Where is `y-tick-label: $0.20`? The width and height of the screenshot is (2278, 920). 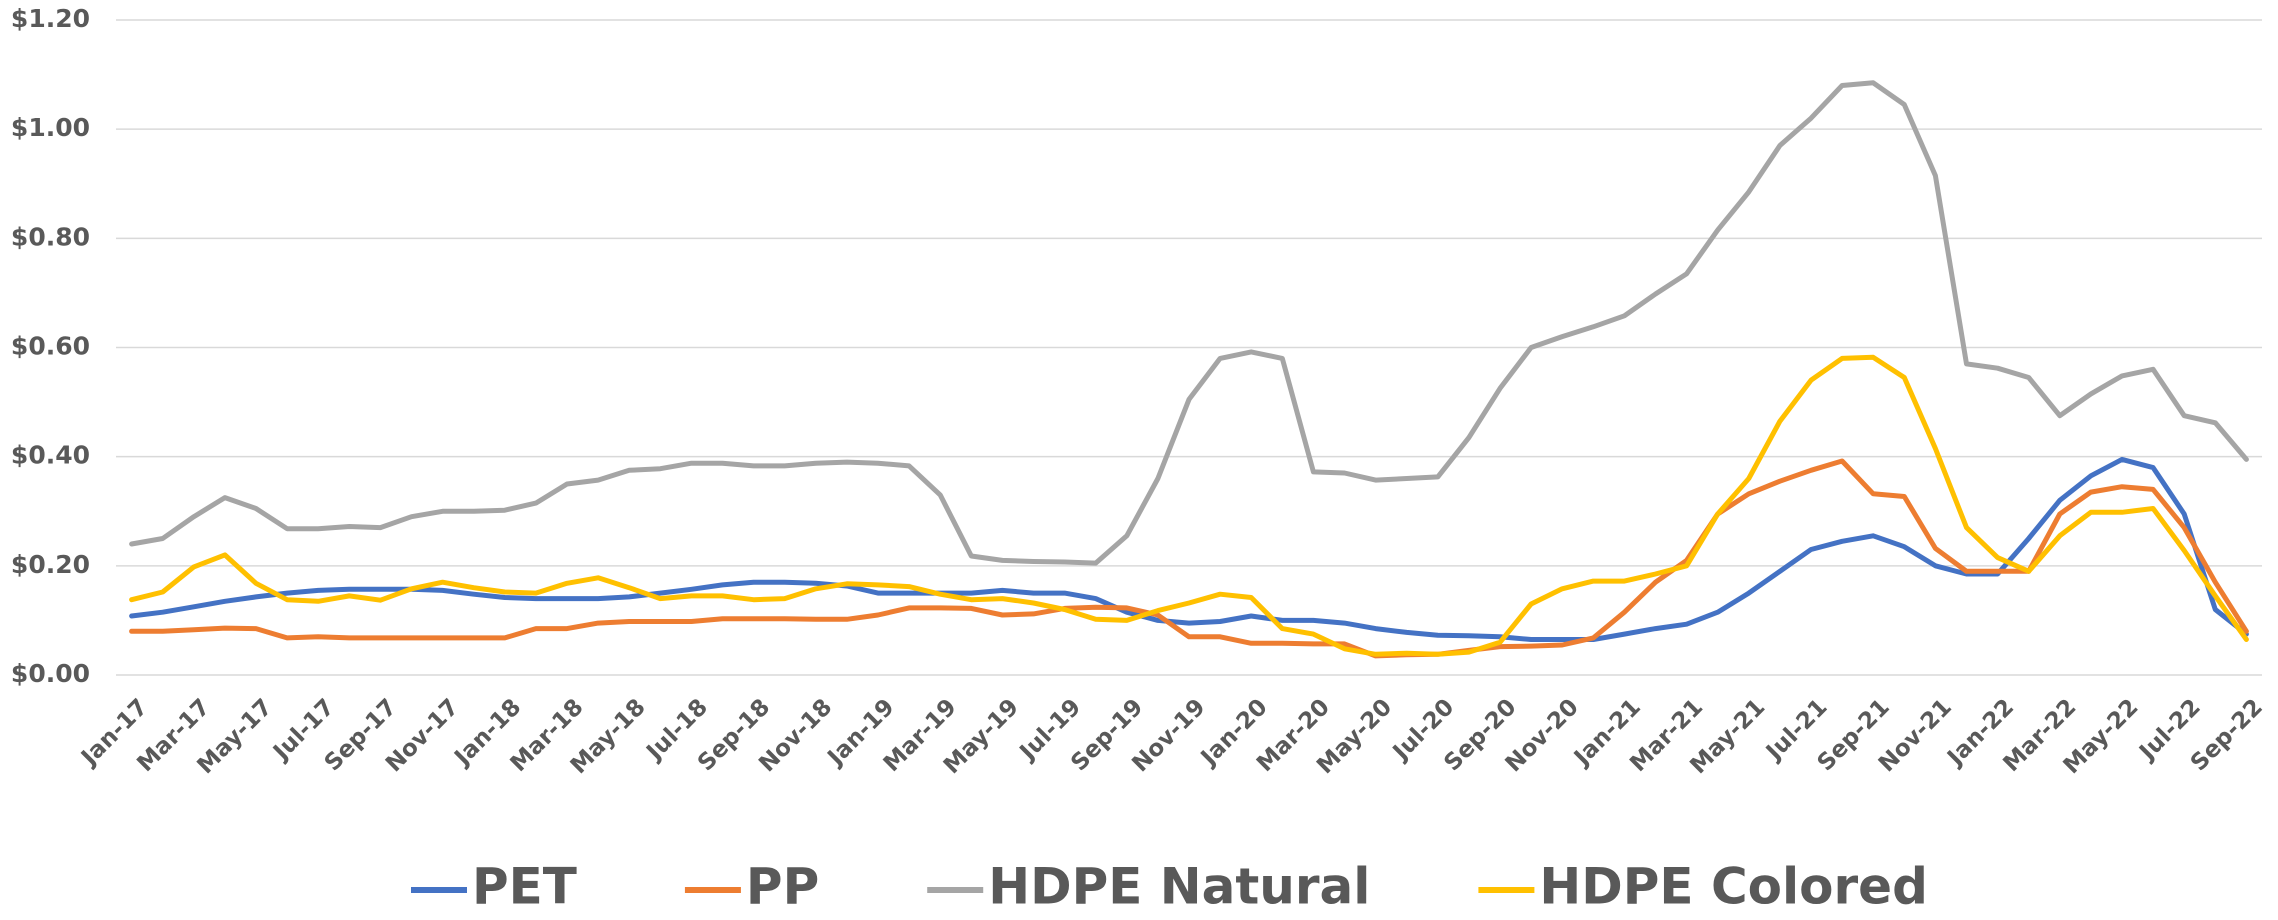 y-tick-label: $0.20 is located at coordinates (50, 564).